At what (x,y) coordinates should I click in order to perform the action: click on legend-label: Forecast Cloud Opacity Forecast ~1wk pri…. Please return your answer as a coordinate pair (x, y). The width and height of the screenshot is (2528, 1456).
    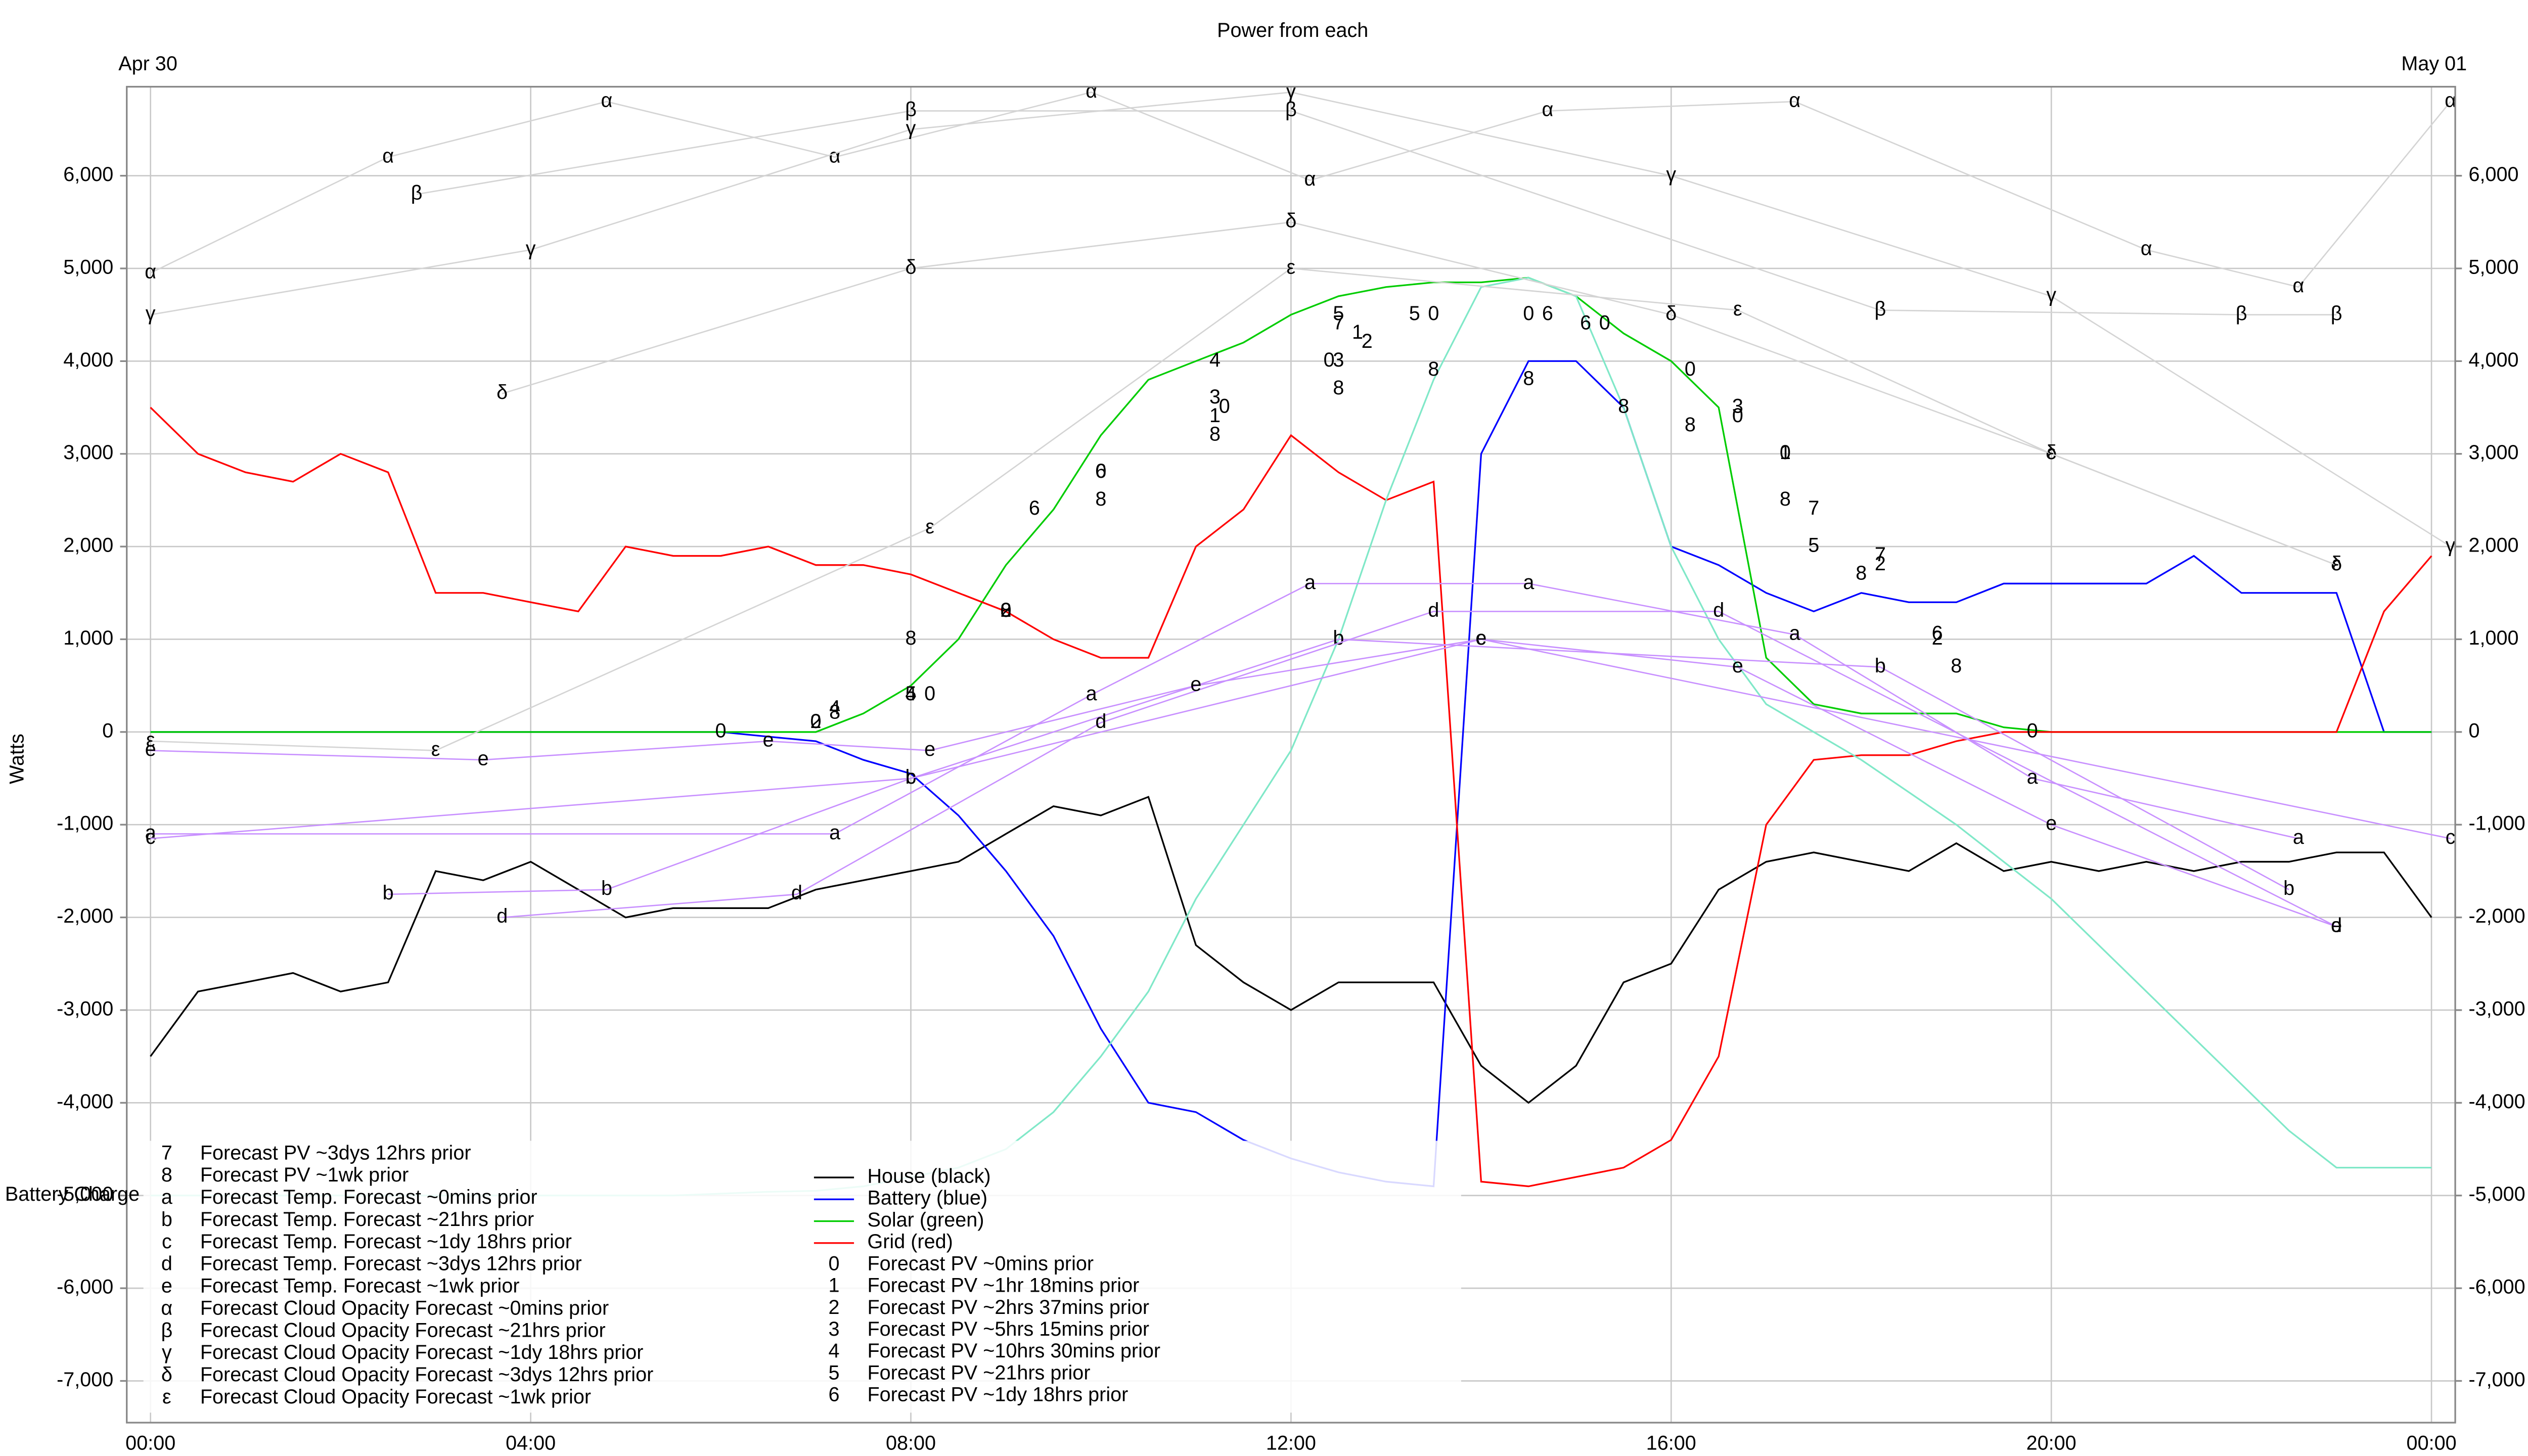
    Looking at the image, I should click on (396, 1397).